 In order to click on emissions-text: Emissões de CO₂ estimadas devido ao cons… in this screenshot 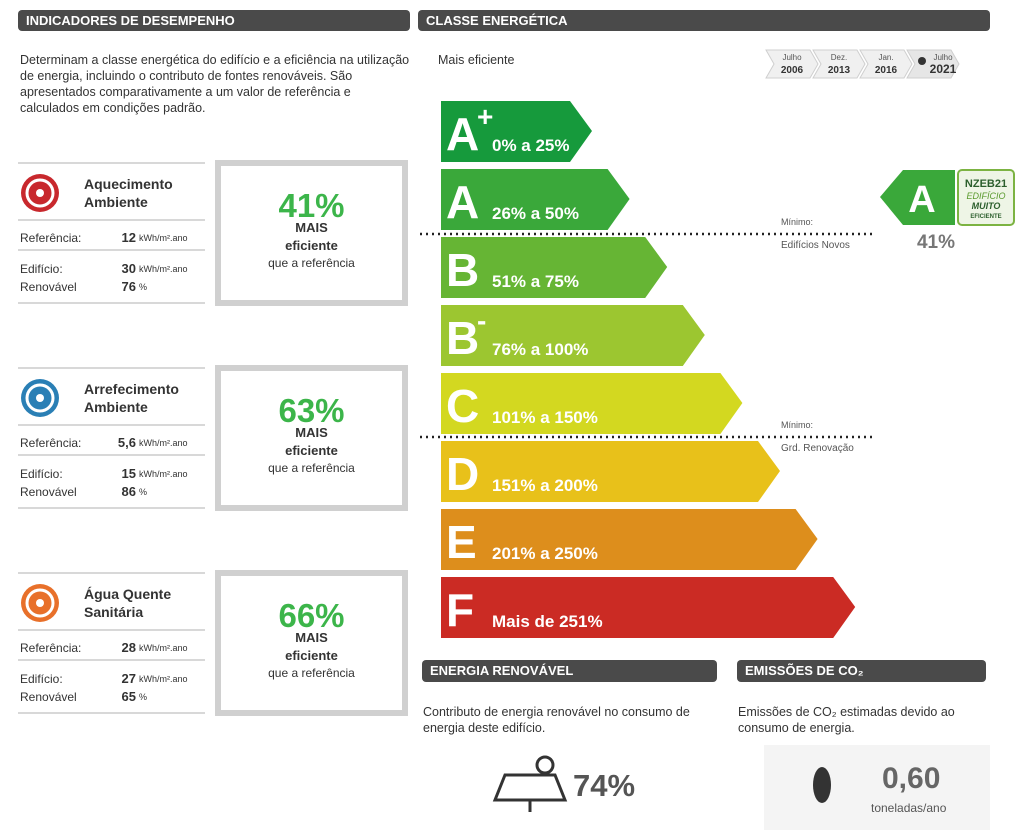, I will do `click(846, 720)`.